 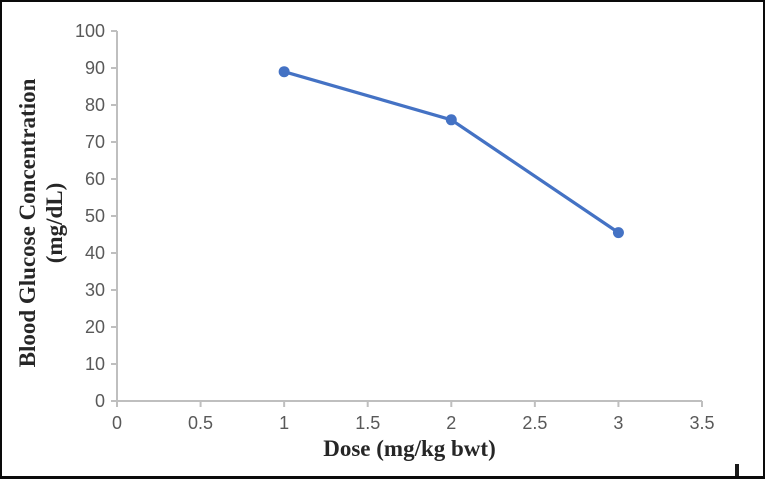 What do you see at coordinates (95, 216) in the screenshot?
I see `y-tick-label: 50` at bounding box center [95, 216].